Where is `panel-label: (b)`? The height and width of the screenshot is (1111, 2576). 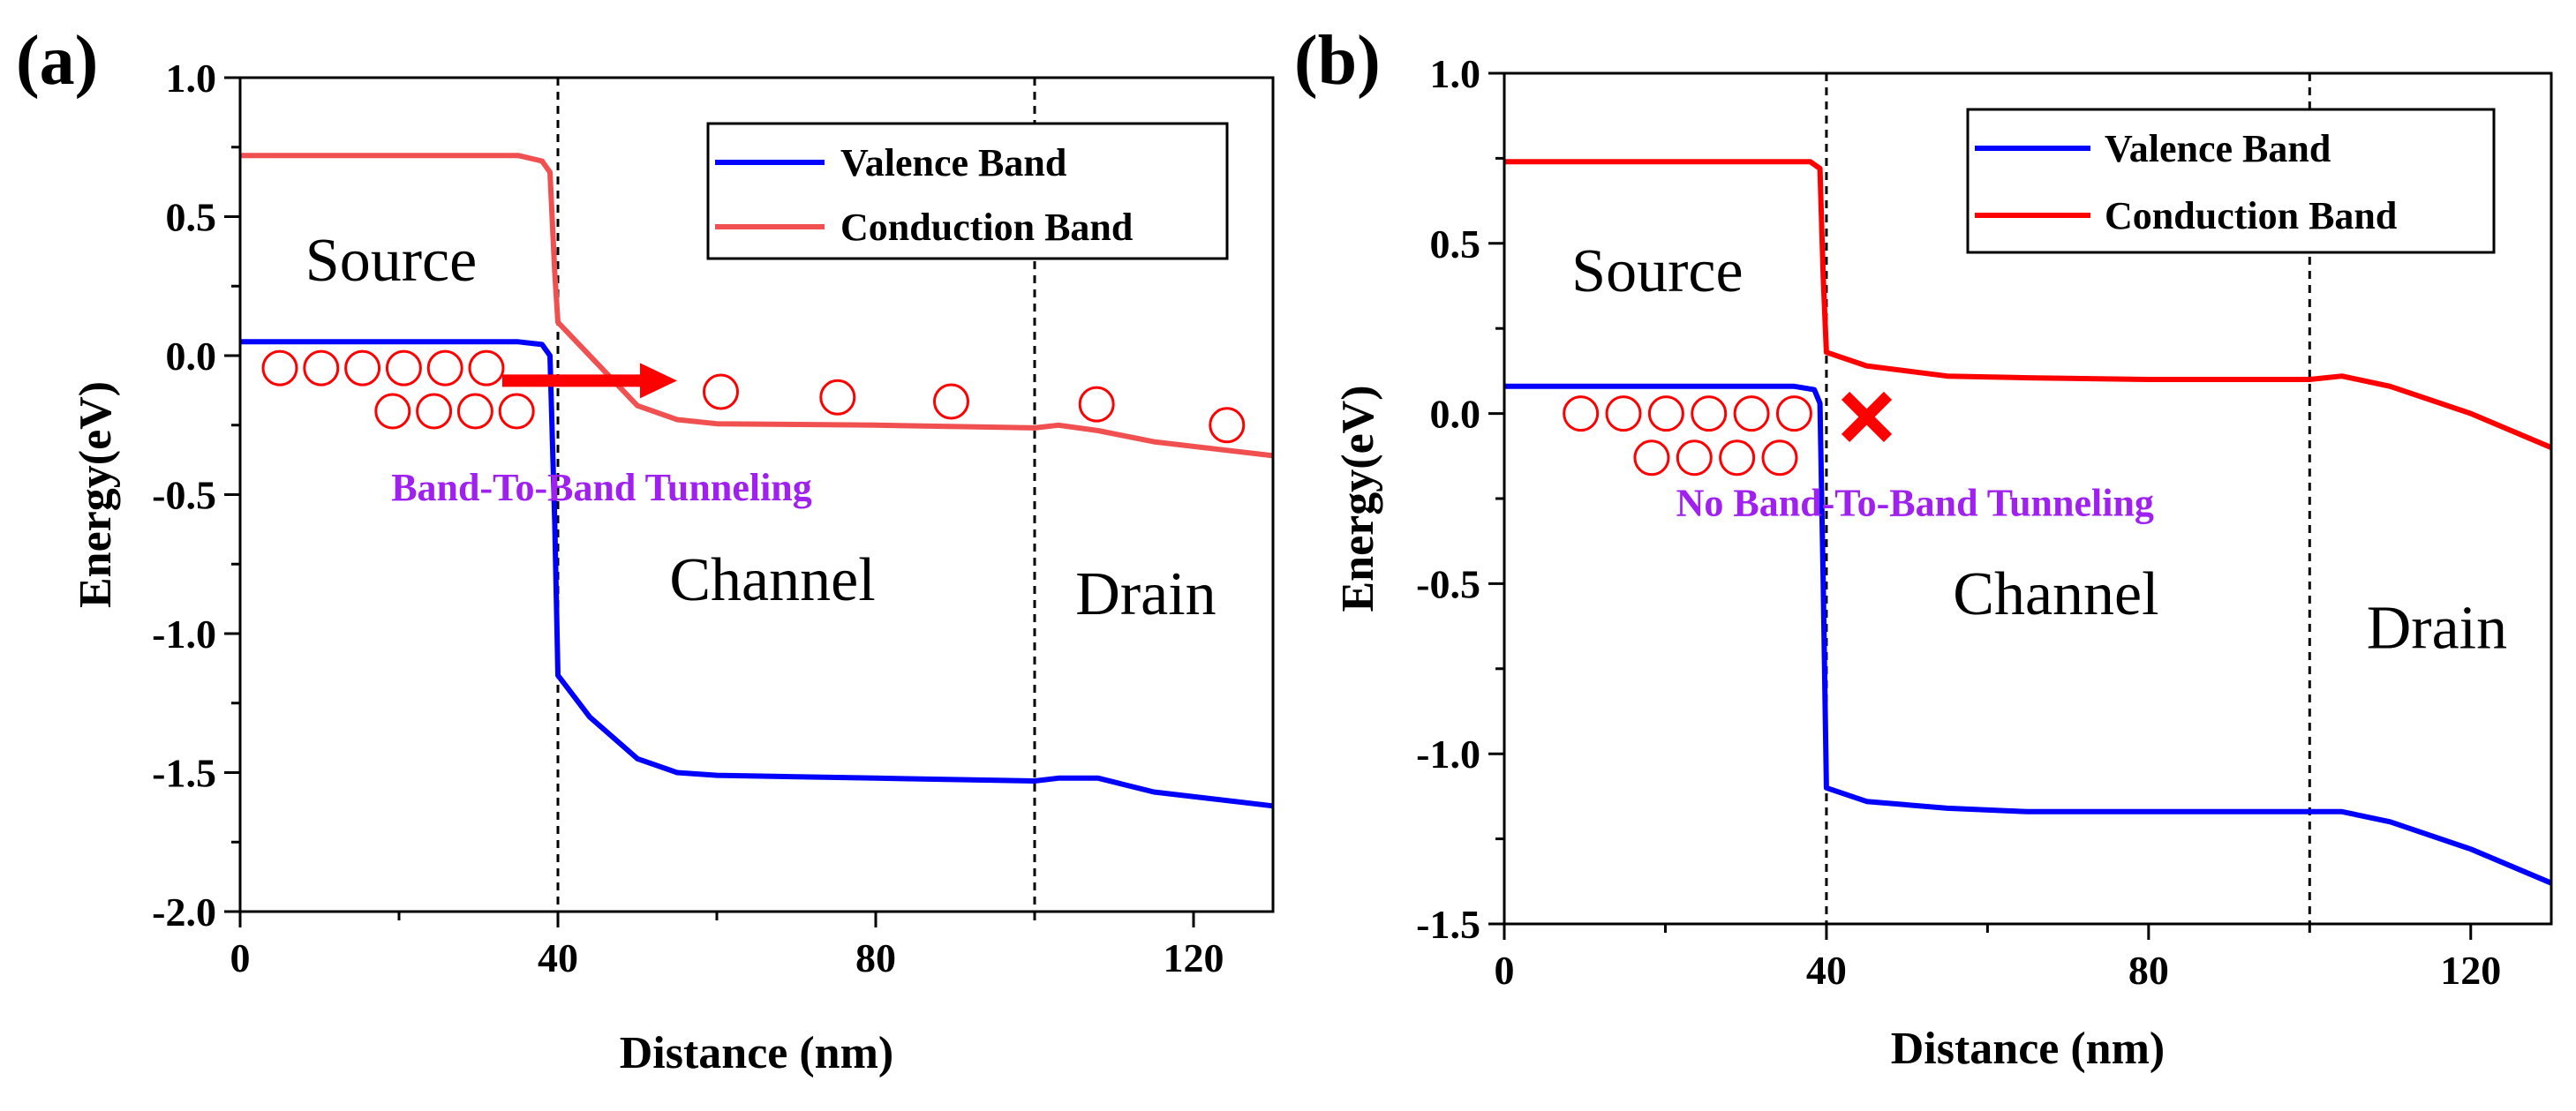 panel-label: (b) is located at coordinates (1338, 61).